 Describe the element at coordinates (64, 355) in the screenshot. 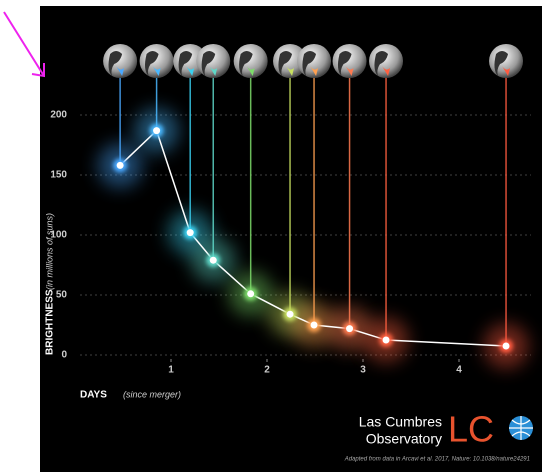

I see `y-tick-label: 0` at that location.